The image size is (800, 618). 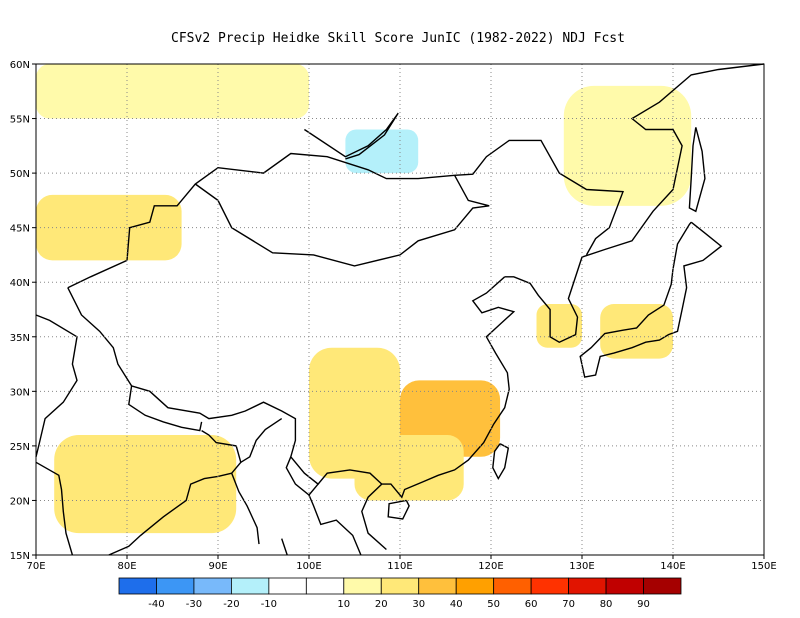 I want to click on lat-tick-label: 60N, so click(x=20, y=65).